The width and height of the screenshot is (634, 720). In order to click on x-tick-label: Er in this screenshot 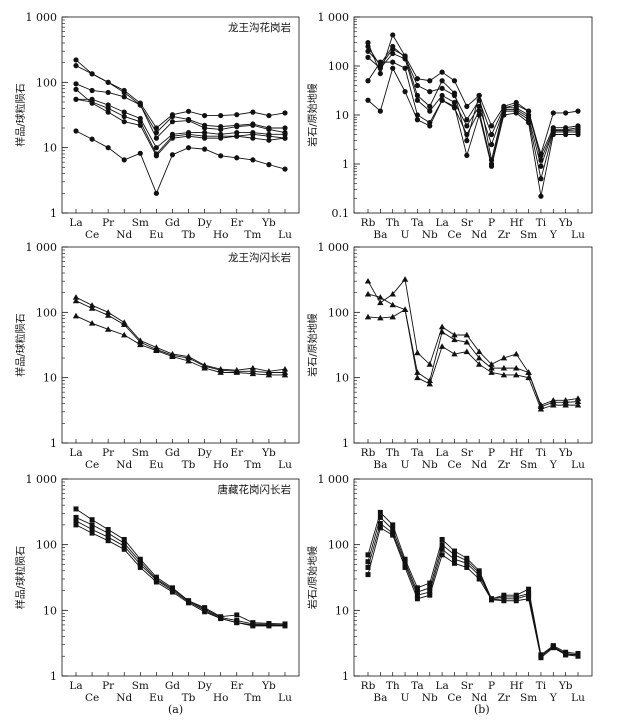, I will do `click(237, 686)`.